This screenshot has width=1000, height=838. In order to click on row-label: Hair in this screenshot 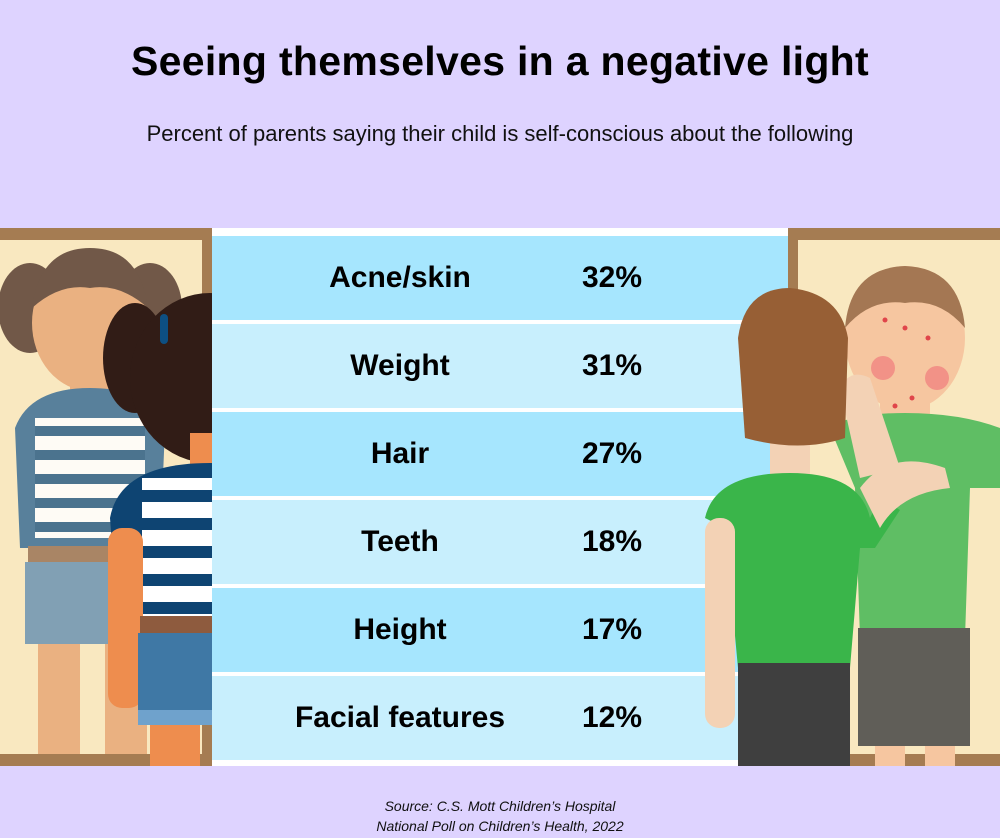, I will do `click(400, 453)`.